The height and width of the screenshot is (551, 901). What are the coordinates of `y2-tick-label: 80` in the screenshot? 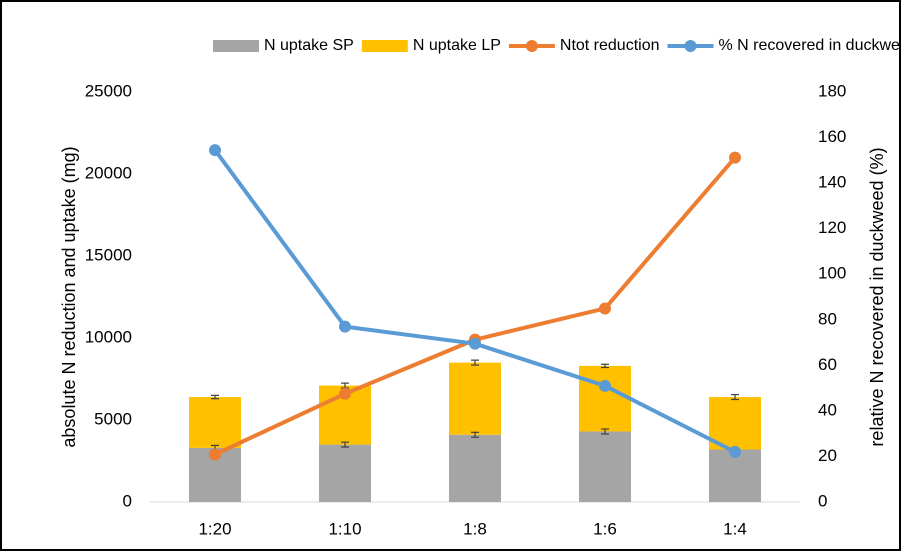 It's located at (827, 318).